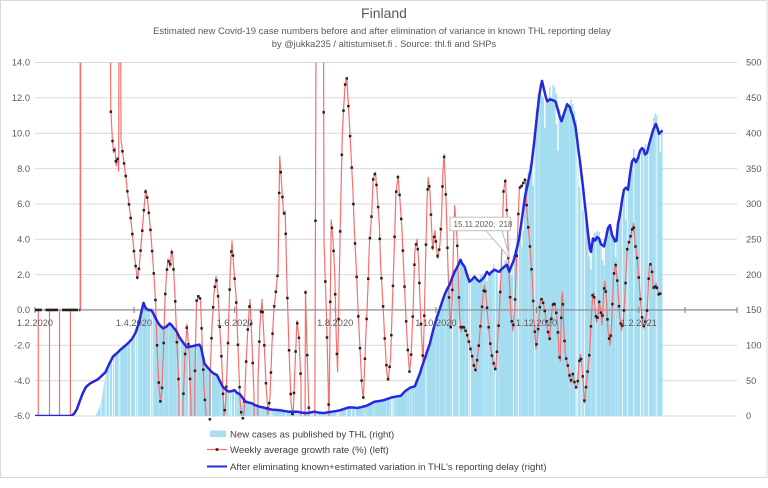 Image resolution: width=768 pixels, height=488 pixels. I want to click on svg-text: 50, so click(751, 381).